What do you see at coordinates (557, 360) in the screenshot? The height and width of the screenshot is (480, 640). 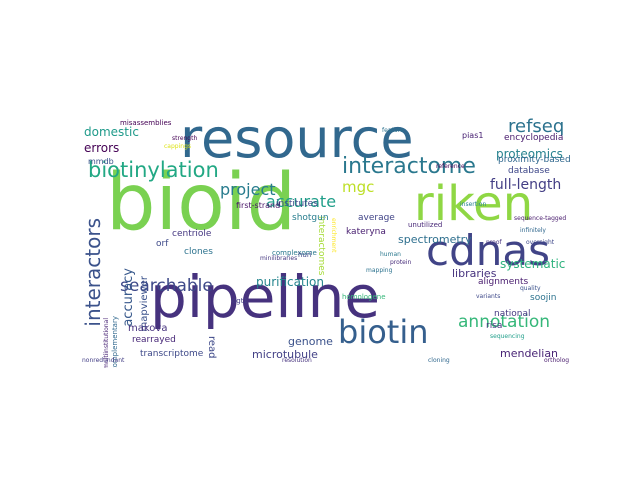 I see `cloud-word: ortholog` at bounding box center [557, 360].